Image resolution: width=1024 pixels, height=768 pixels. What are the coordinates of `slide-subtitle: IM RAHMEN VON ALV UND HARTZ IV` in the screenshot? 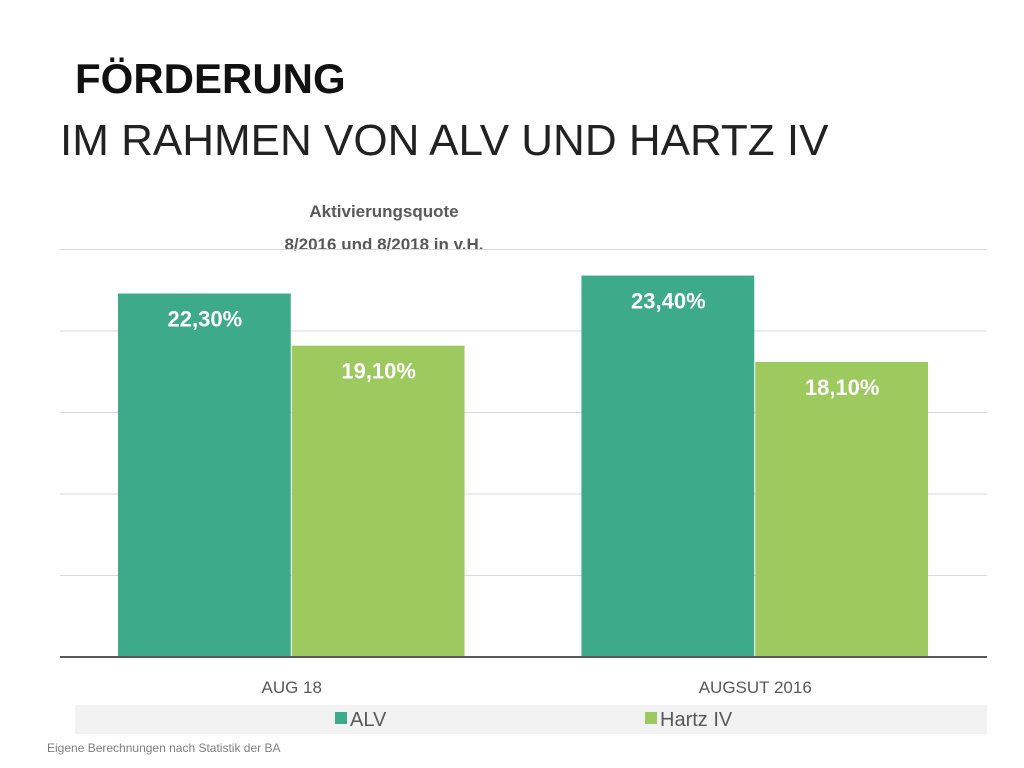 It's located at (444, 140).